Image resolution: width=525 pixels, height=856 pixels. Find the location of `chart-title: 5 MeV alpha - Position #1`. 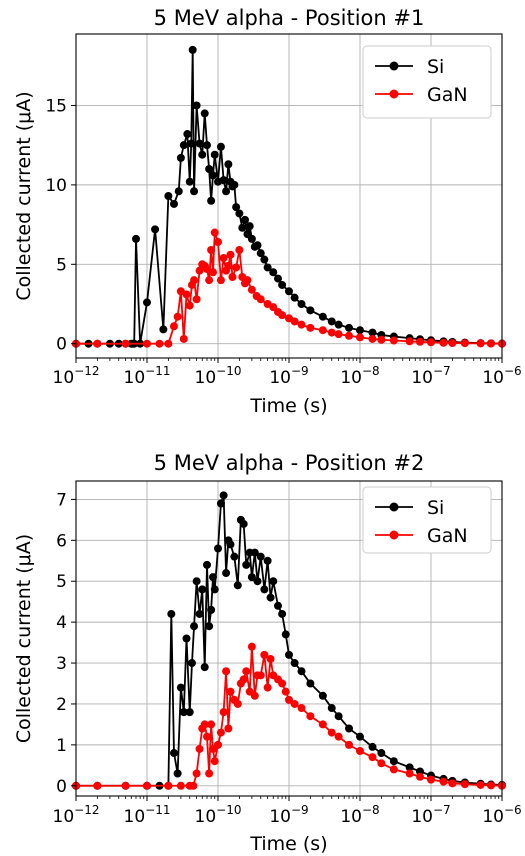

chart-title: 5 MeV alpha - Position #1 is located at coordinates (289, 18).